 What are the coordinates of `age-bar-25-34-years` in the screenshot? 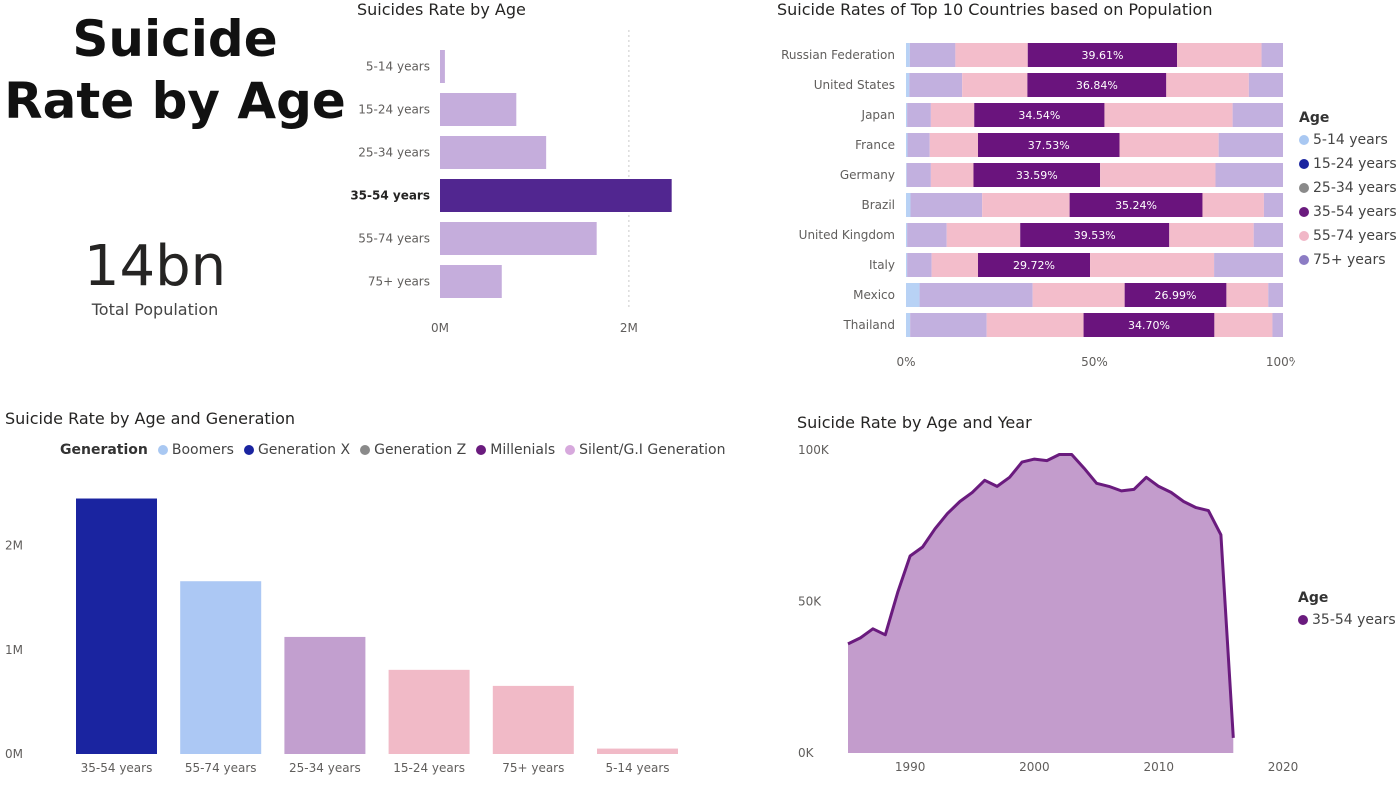 It's located at (493, 152).